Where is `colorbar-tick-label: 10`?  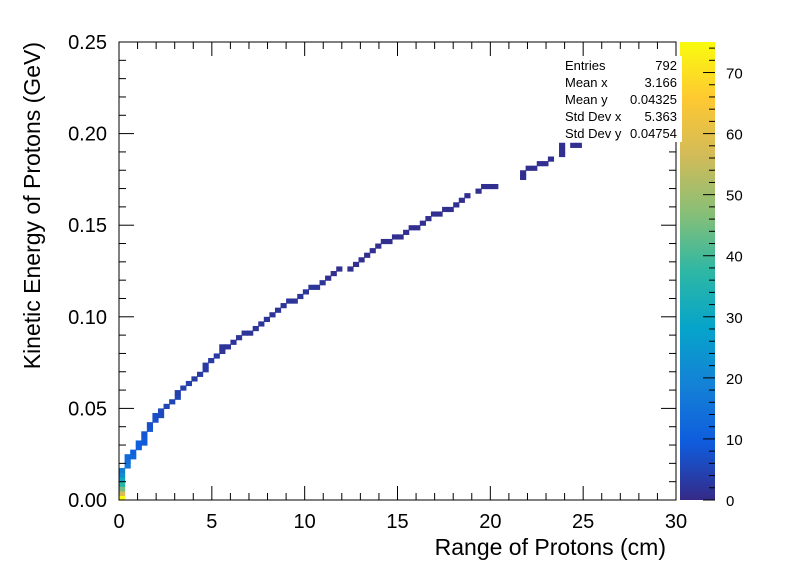
colorbar-tick-label: 10 is located at coordinates (734, 440).